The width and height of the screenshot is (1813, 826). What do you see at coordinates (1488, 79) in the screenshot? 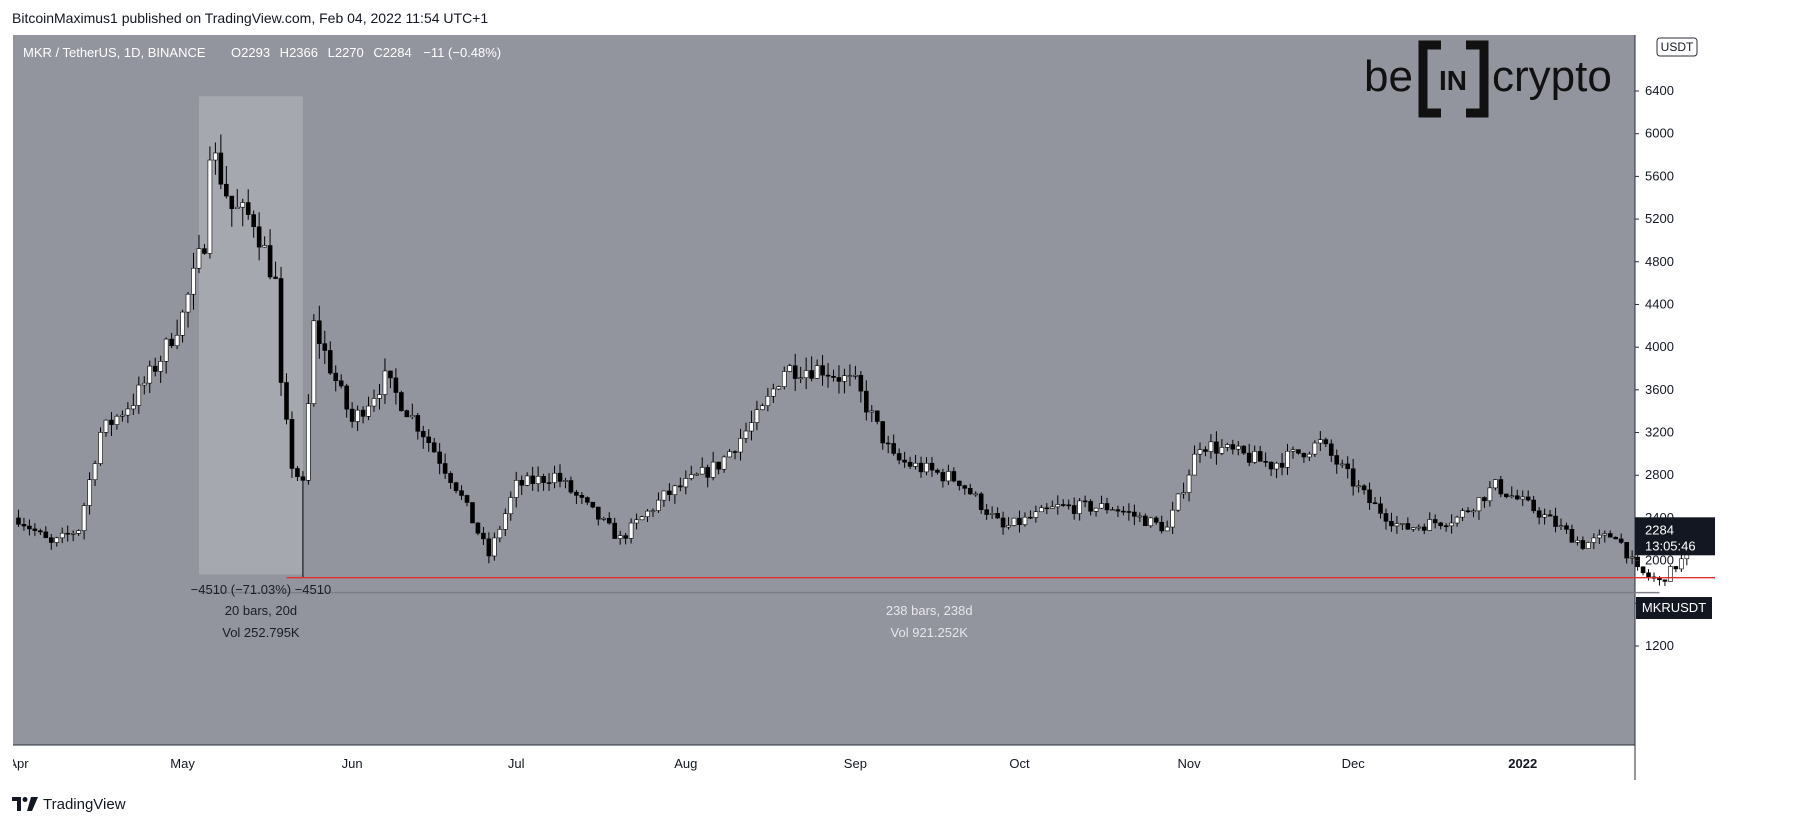
I see `beincrypto-watermark: be IN crypto` at bounding box center [1488, 79].